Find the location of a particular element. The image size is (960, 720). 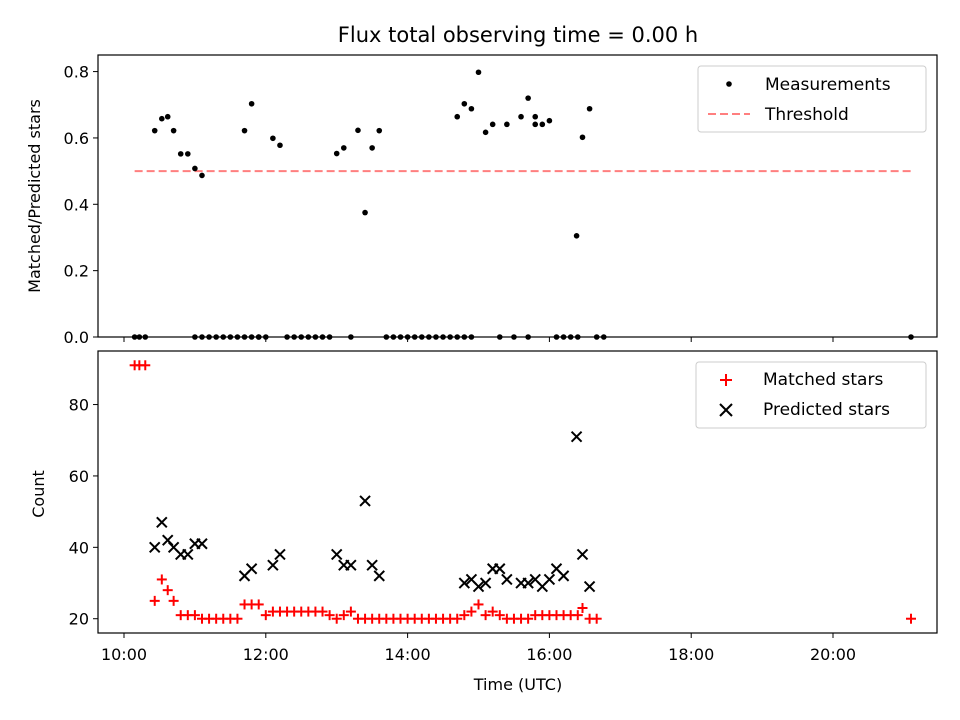

legend-predicted-marker is located at coordinates (726, 410).